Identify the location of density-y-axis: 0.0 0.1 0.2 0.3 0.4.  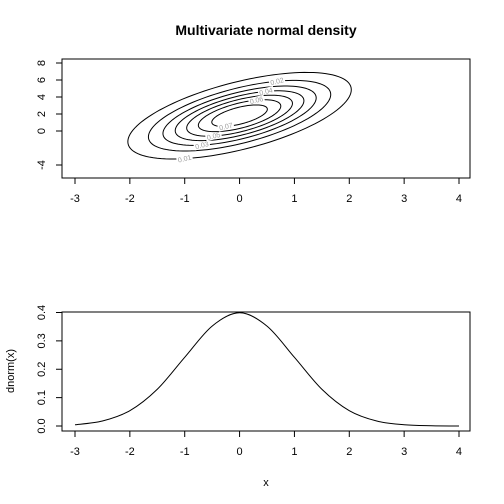
(49, 369).